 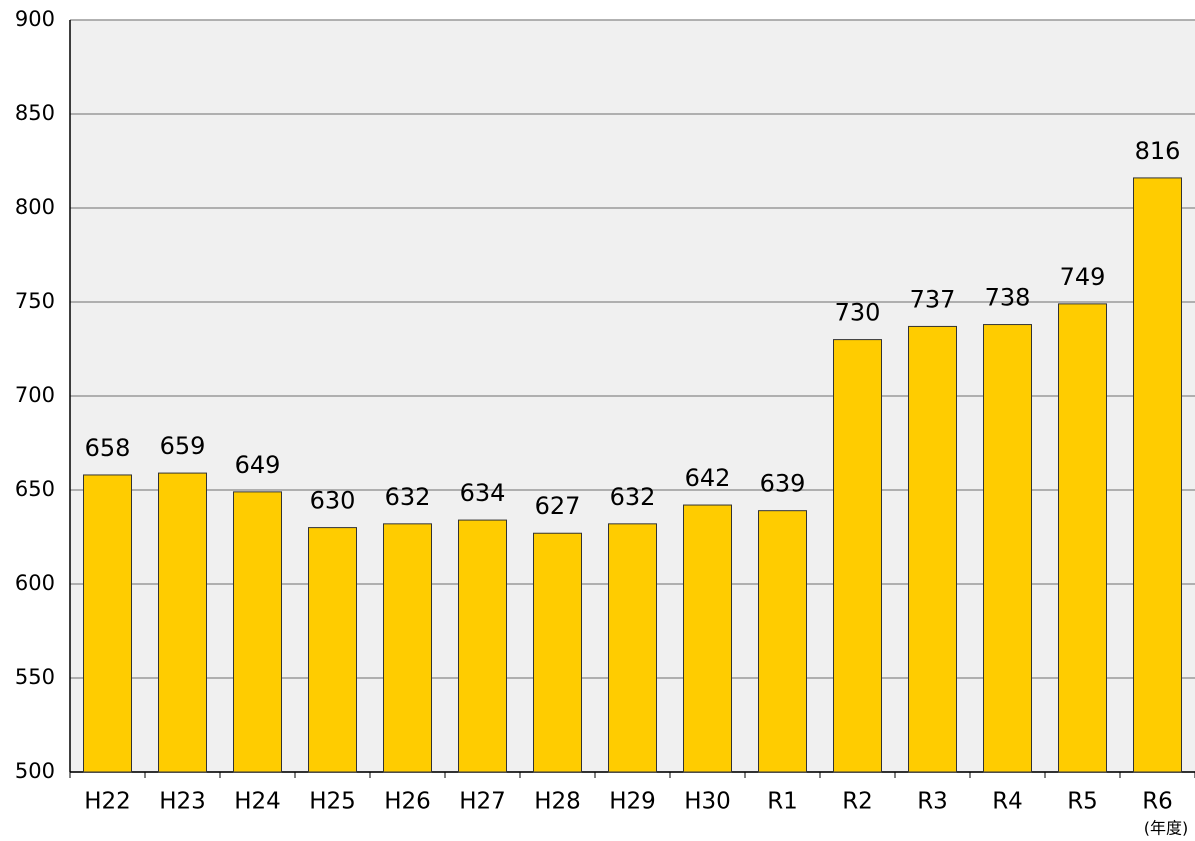 What do you see at coordinates (483, 493) in the screenshot?
I see `data-label: 634` at bounding box center [483, 493].